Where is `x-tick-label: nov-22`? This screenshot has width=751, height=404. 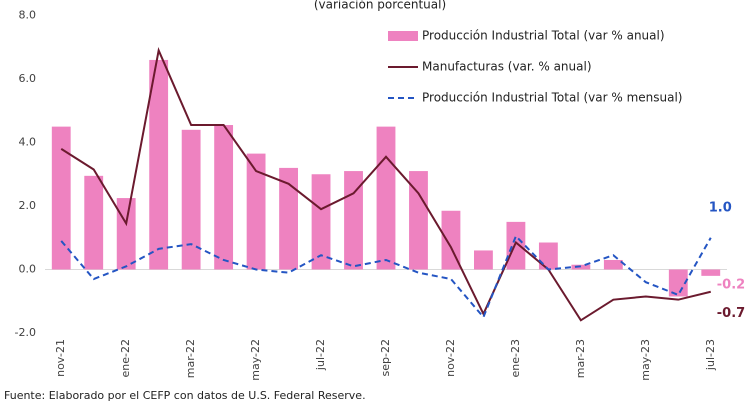
x-tick-label: nov-22 is located at coordinates (450, 358).